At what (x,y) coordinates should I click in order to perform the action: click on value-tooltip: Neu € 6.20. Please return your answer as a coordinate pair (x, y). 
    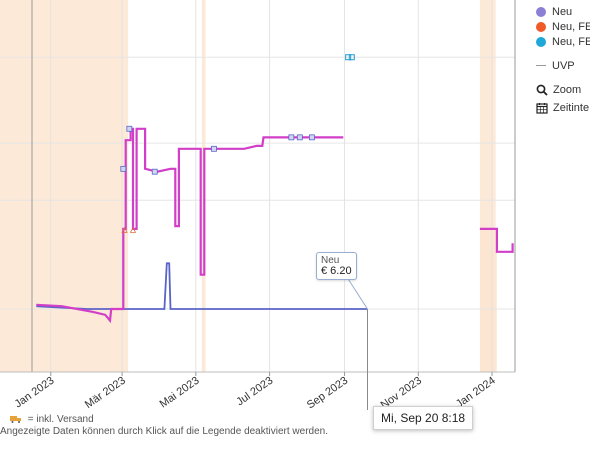
    Looking at the image, I should click on (336, 266).